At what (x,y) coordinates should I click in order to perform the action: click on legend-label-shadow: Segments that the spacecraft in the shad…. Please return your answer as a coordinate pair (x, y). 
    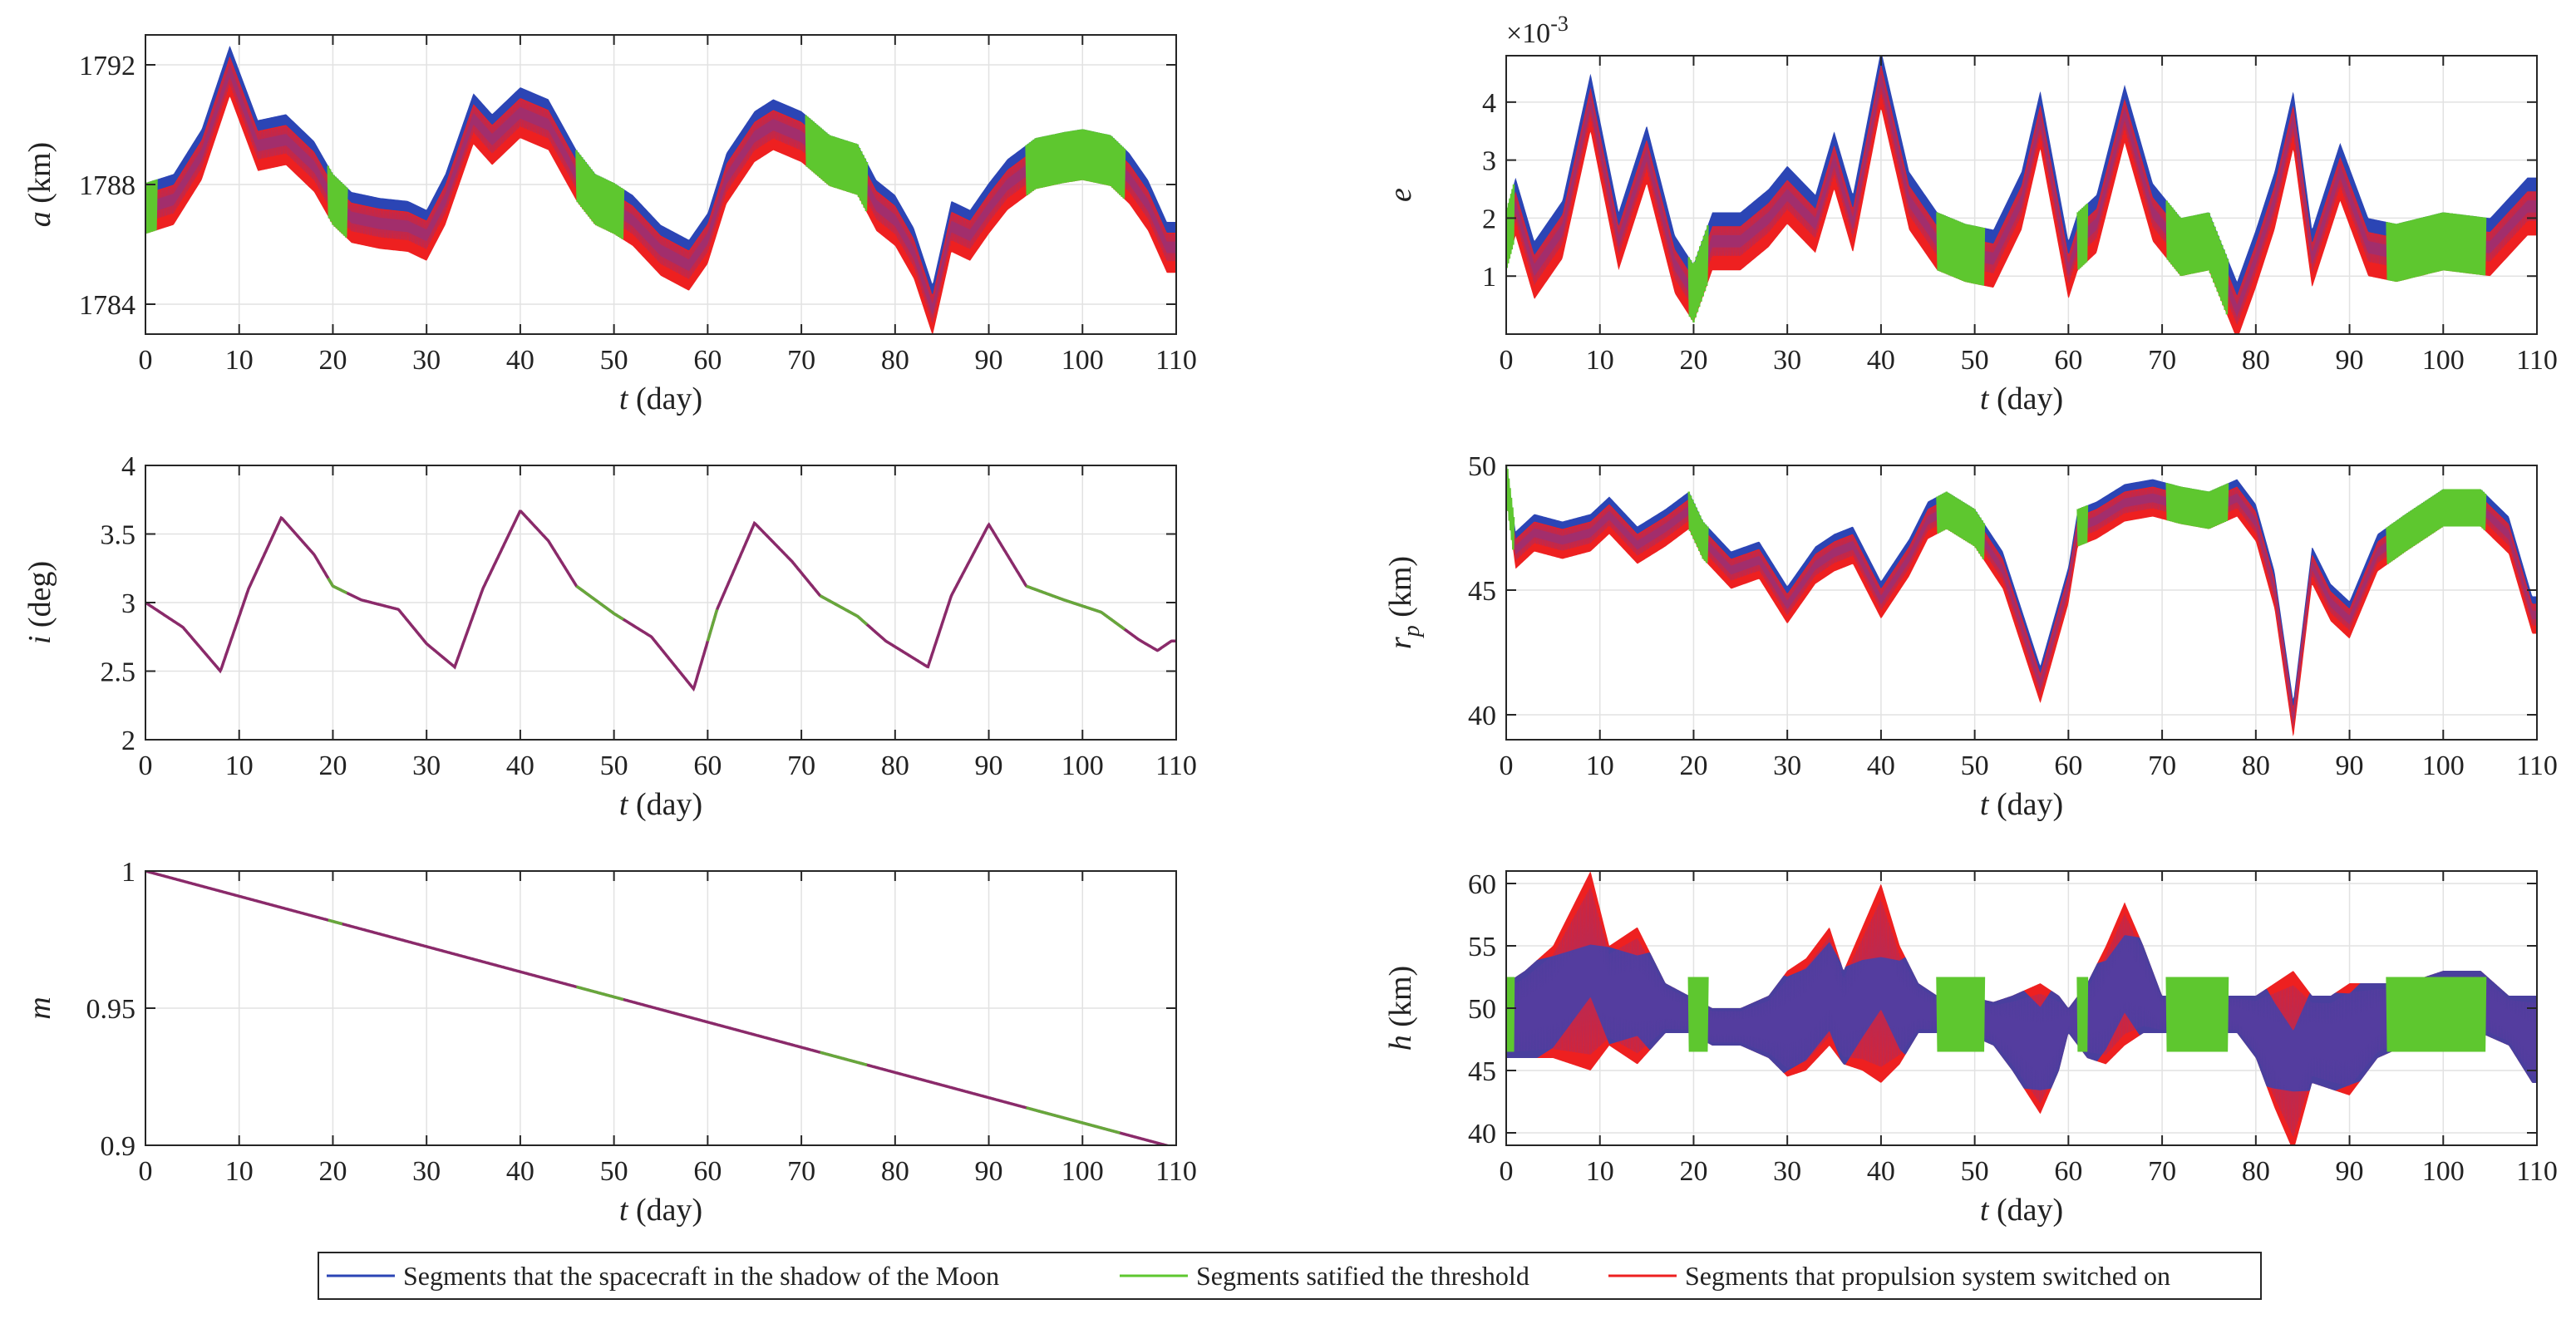
    Looking at the image, I should click on (701, 1276).